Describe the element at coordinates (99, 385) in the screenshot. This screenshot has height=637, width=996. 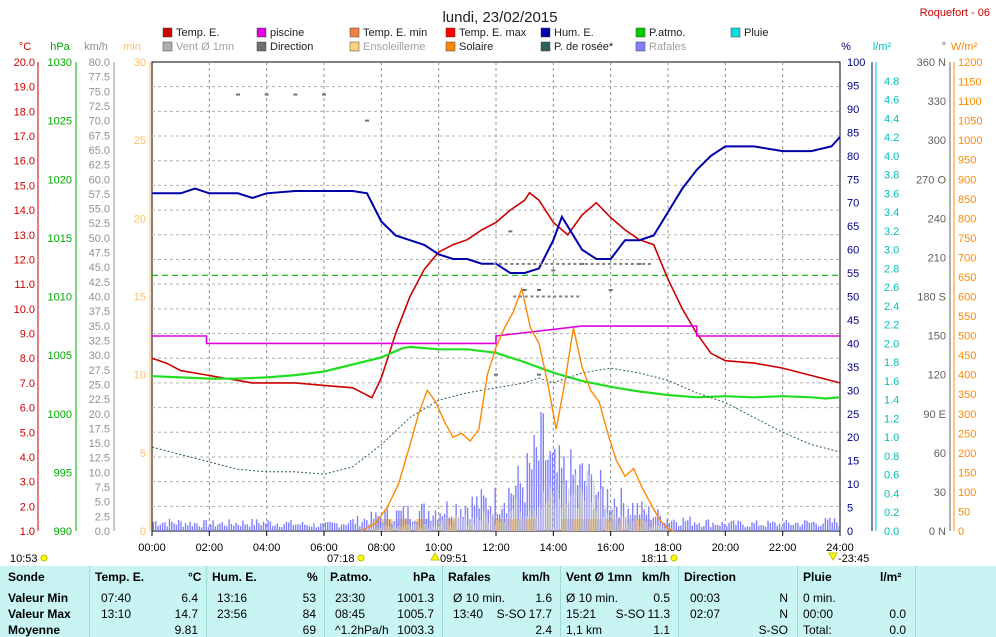
I see `wind-tick: 25.0` at that location.